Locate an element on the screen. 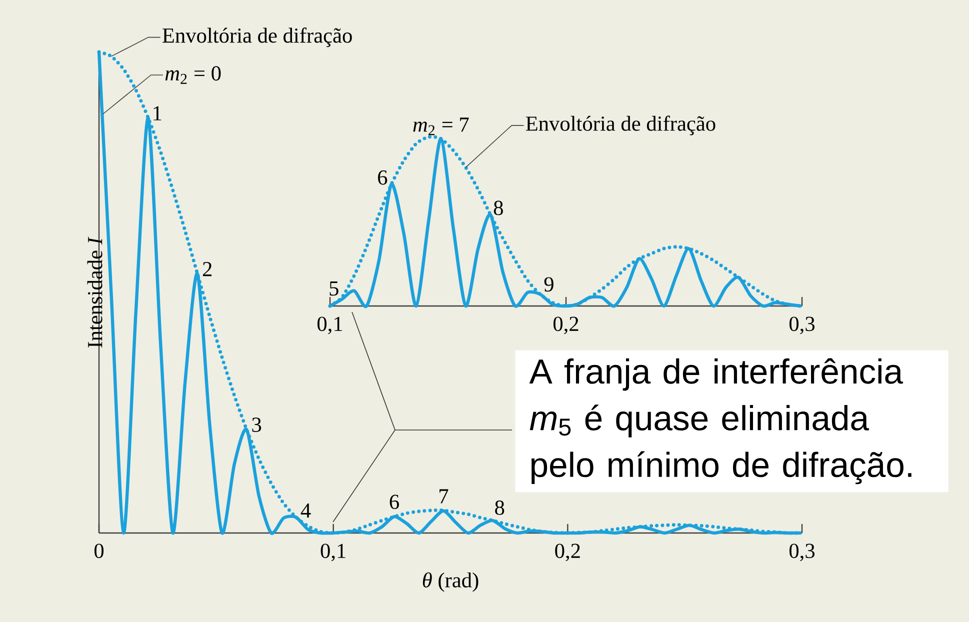  annotation: m$_{2}$ = 7 is located at coordinates (441, 127).